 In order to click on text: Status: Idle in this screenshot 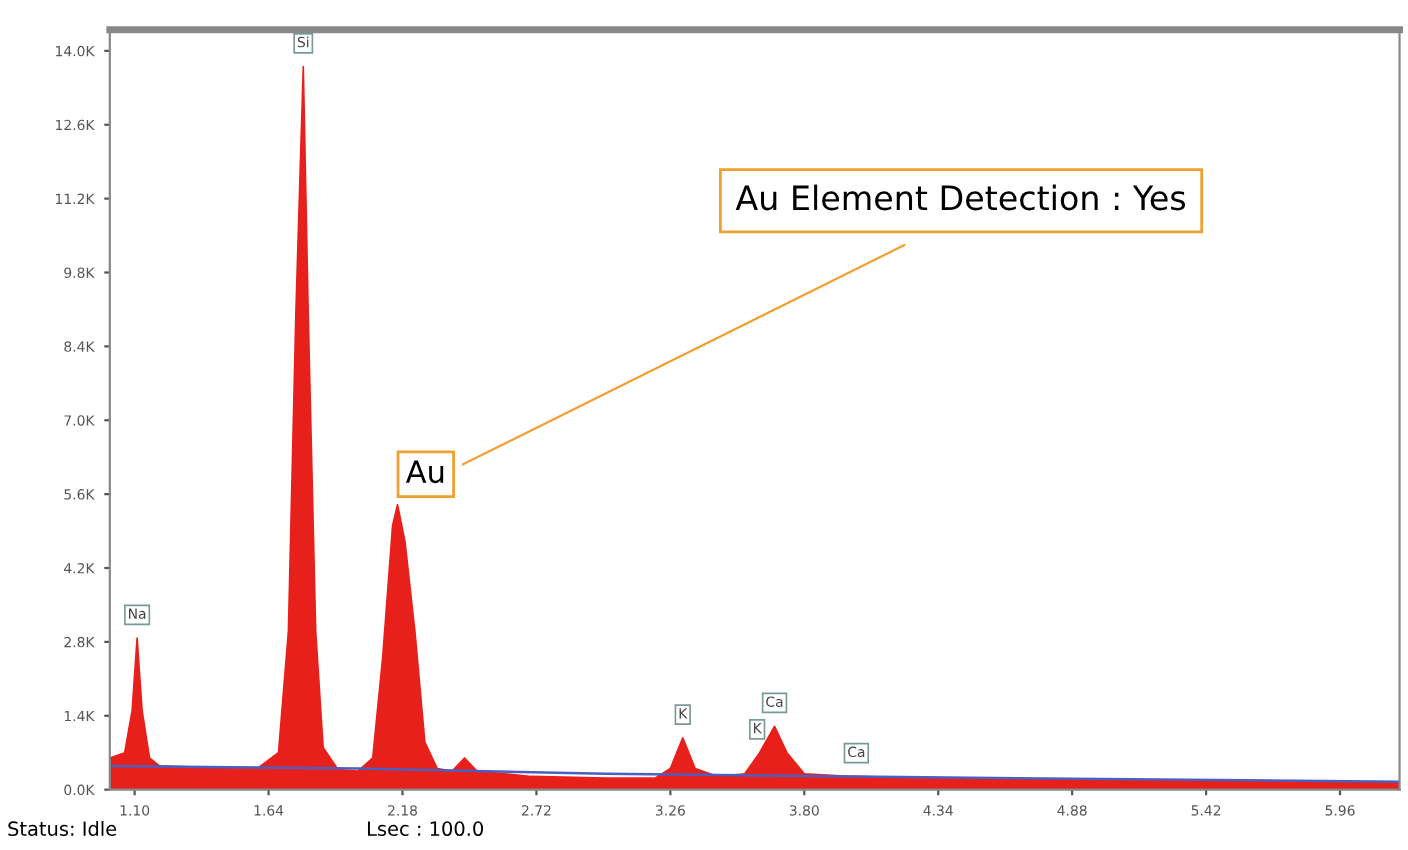, I will do `click(62, 828)`.